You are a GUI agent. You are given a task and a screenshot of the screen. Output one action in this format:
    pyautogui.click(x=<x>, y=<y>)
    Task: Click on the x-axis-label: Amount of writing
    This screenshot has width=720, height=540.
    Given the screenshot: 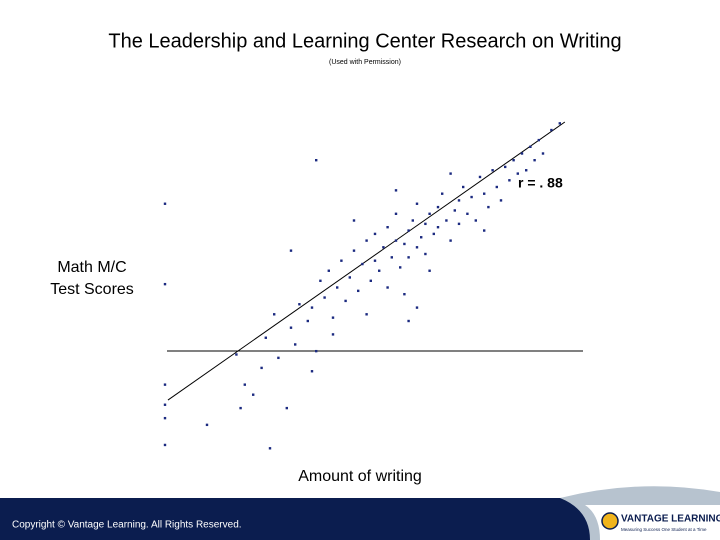 What is the action you would take?
    pyautogui.click(x=360, y=476)
    